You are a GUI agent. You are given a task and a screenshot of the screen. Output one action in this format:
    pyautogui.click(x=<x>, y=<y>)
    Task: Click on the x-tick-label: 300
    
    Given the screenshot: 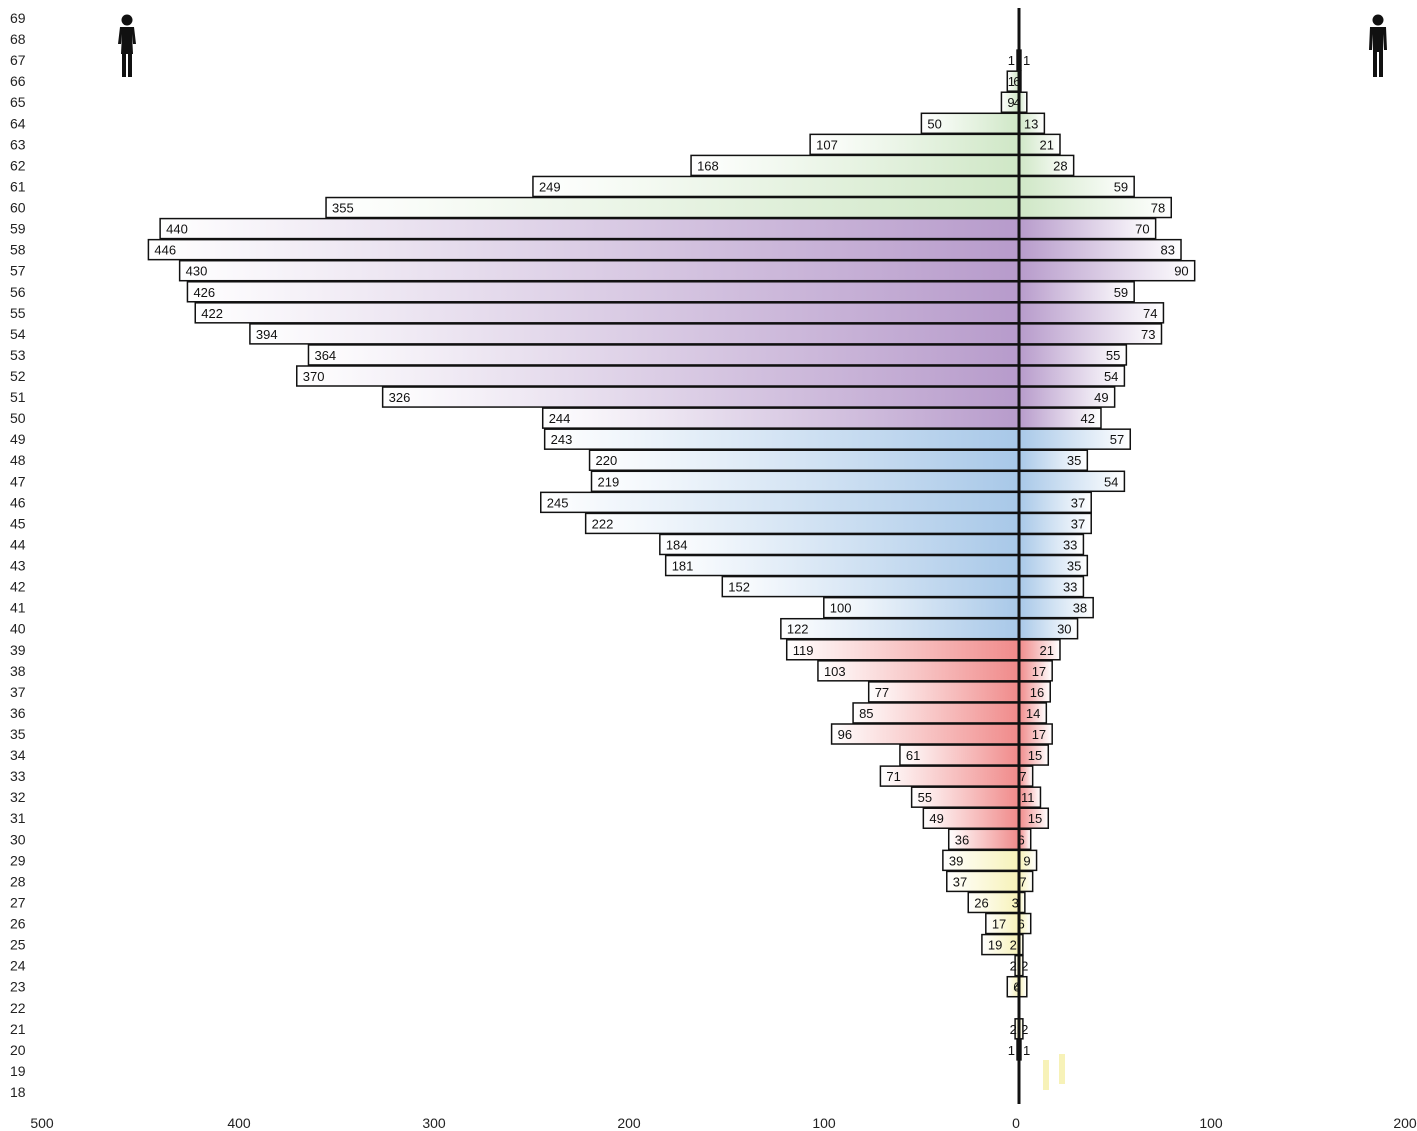 What is the action you would take?
    pyautogui.click(x=434, y=1123)
    